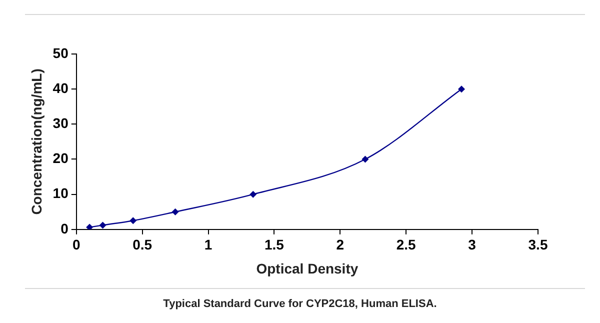 This screenshot has height=323, width=600. I want to click on x-tick-label: 2.5, so click(406, 244).